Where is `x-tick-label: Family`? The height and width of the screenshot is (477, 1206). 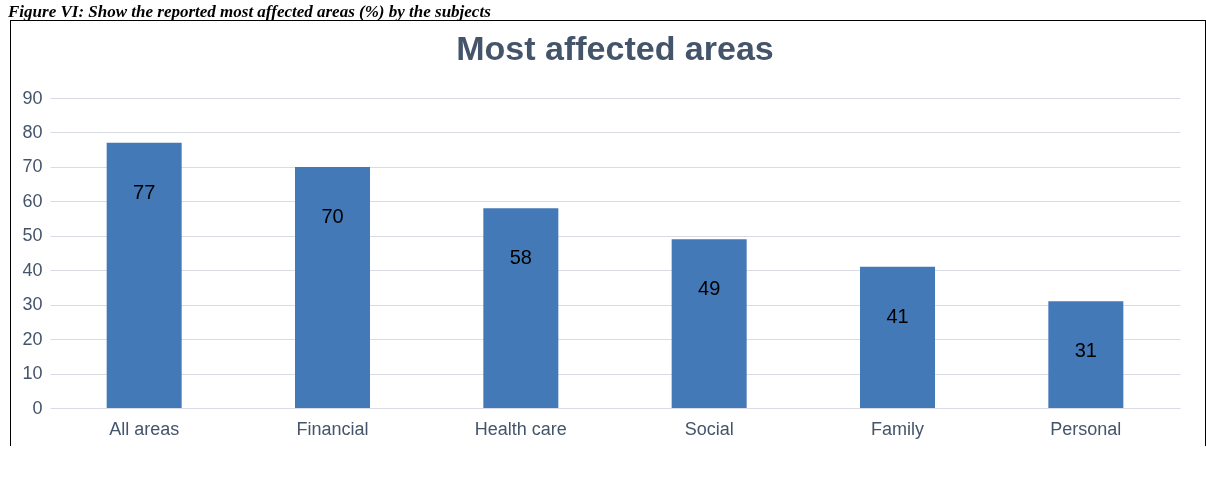
x-tick-label: Family is located at coordinates (897, 428).